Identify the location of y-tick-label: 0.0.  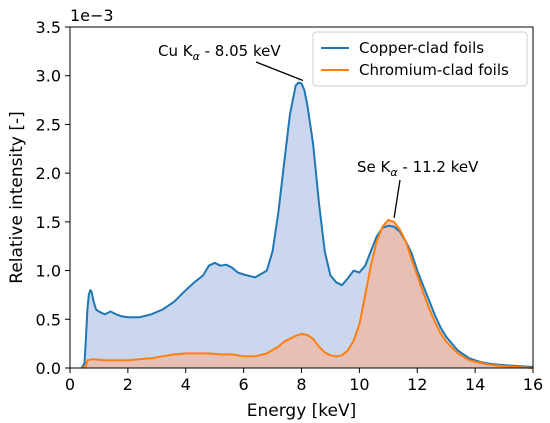
(48, 368).